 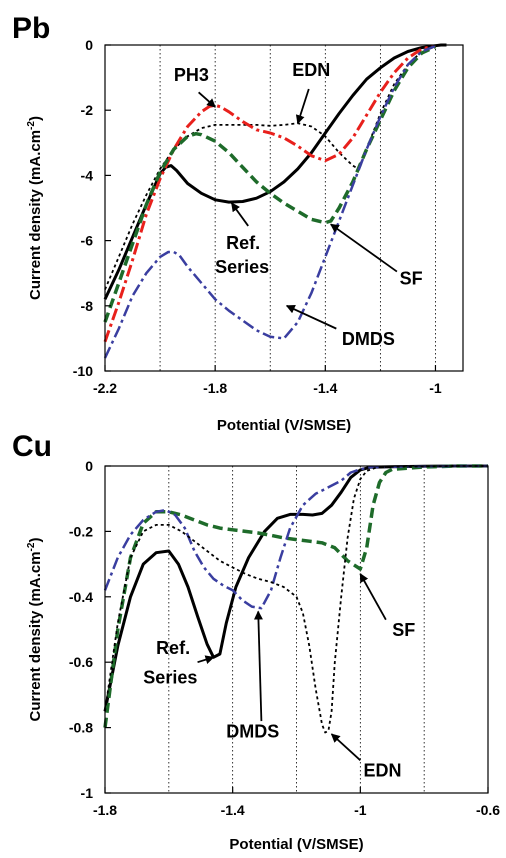 What do you see at coordinates (87, 110) in the screenshot?
I see `y-tick-label: -2` at bounding box center [87, 110].